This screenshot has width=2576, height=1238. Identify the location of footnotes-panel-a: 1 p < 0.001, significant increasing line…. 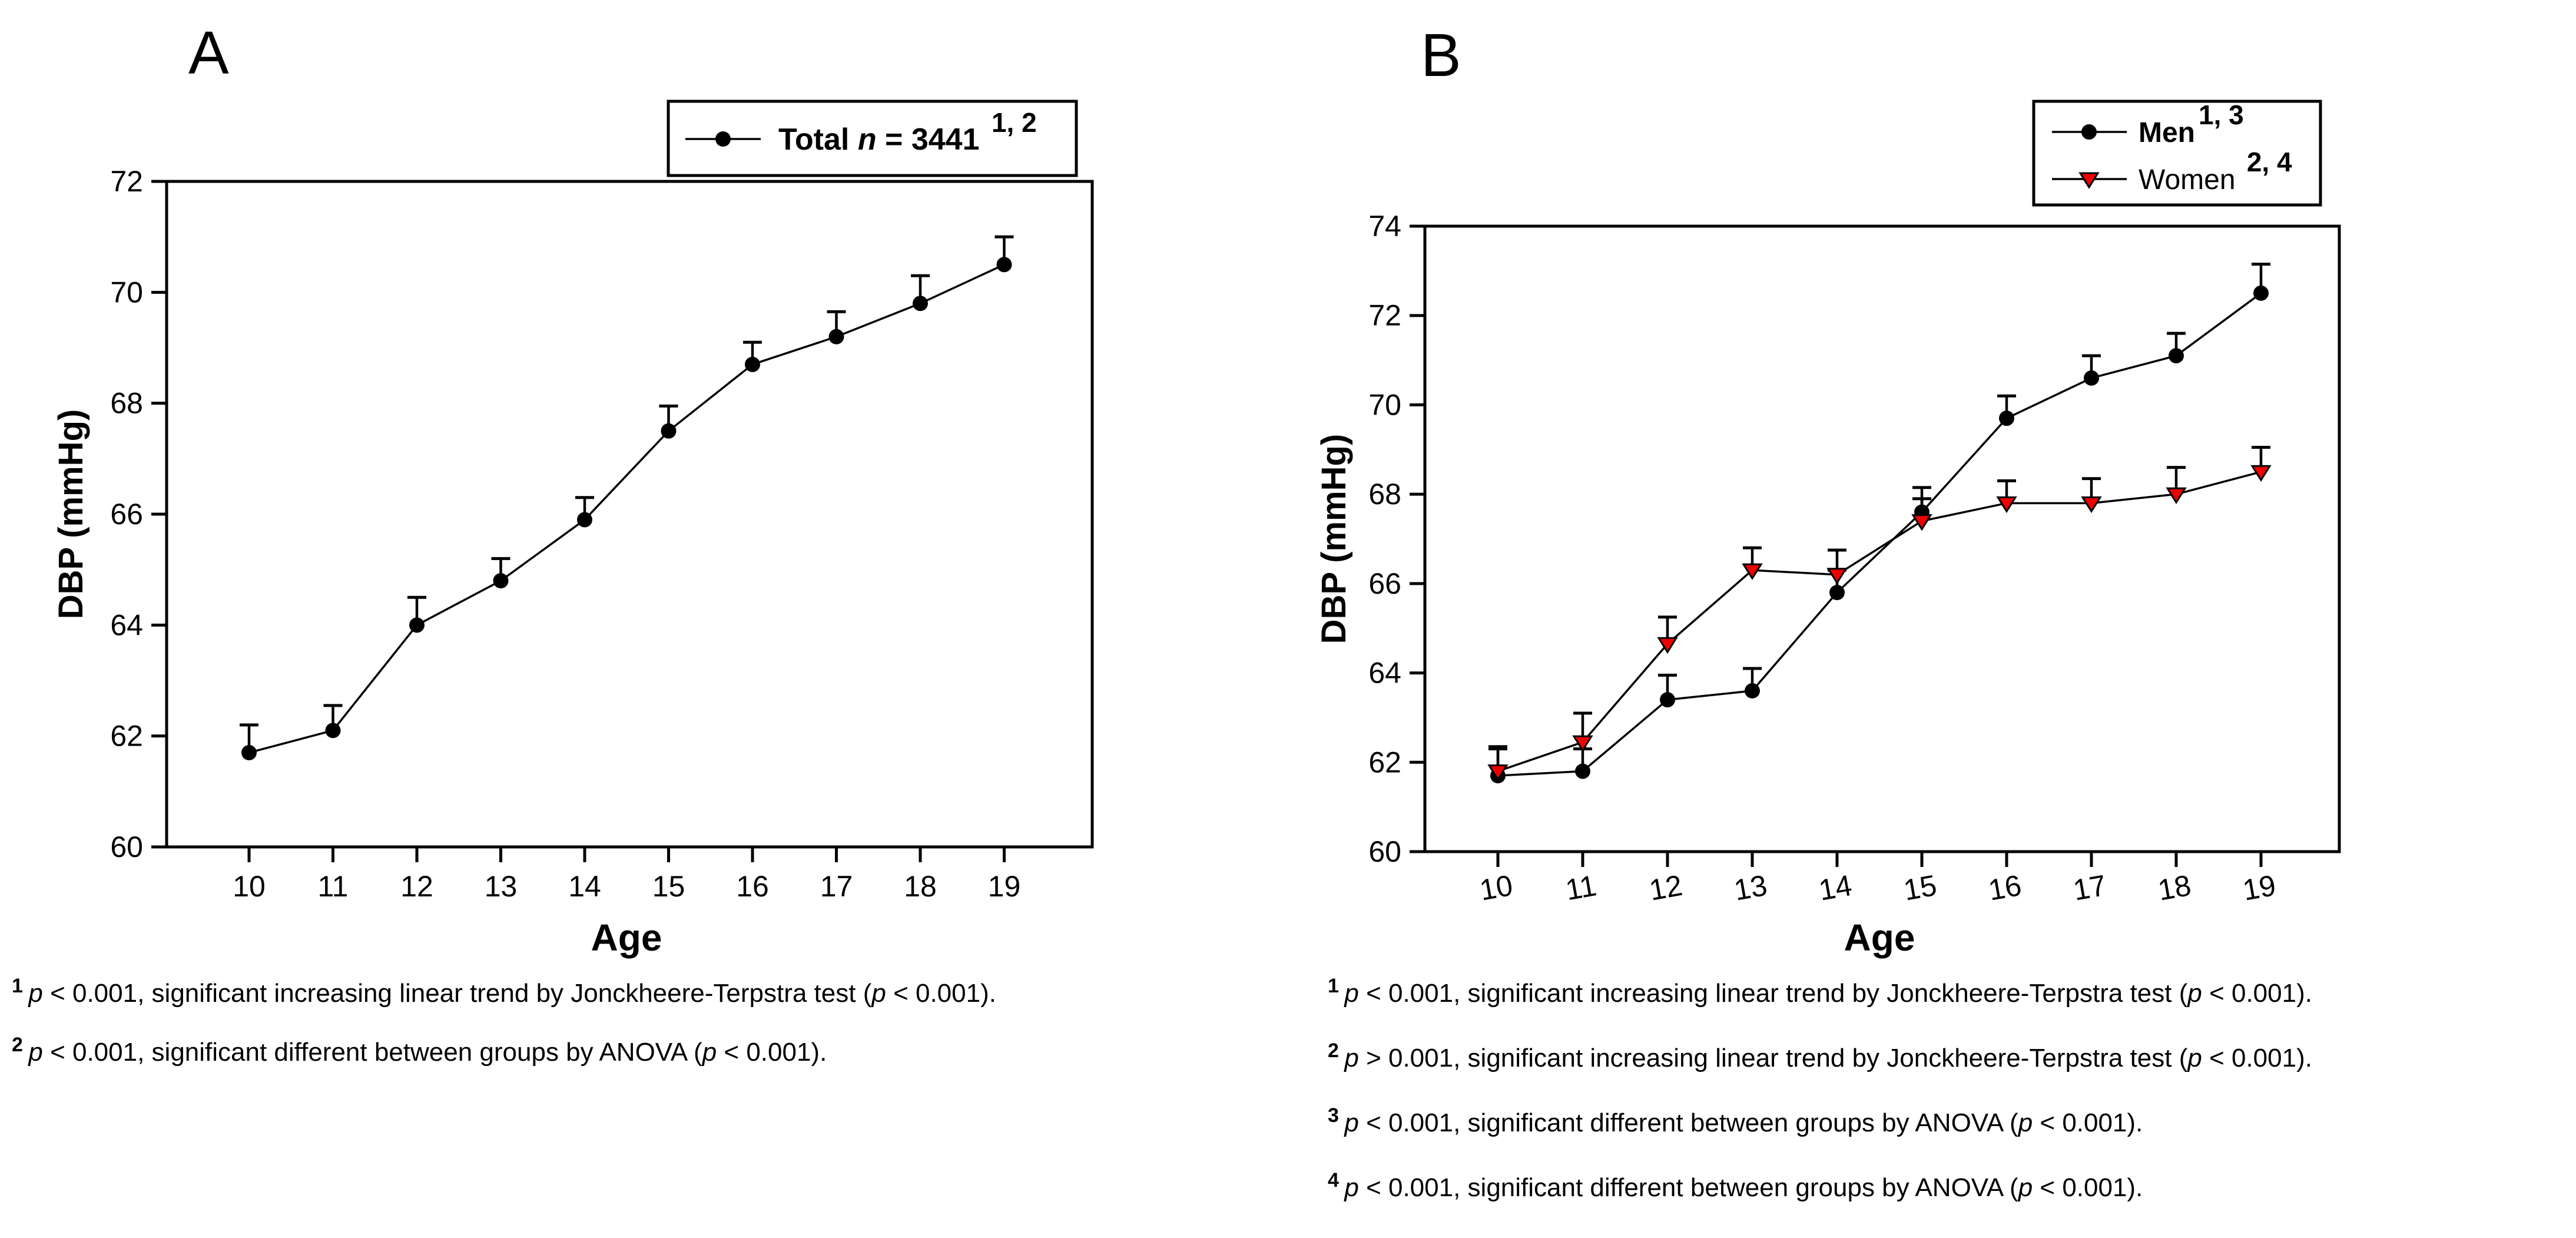
(504, 1036).